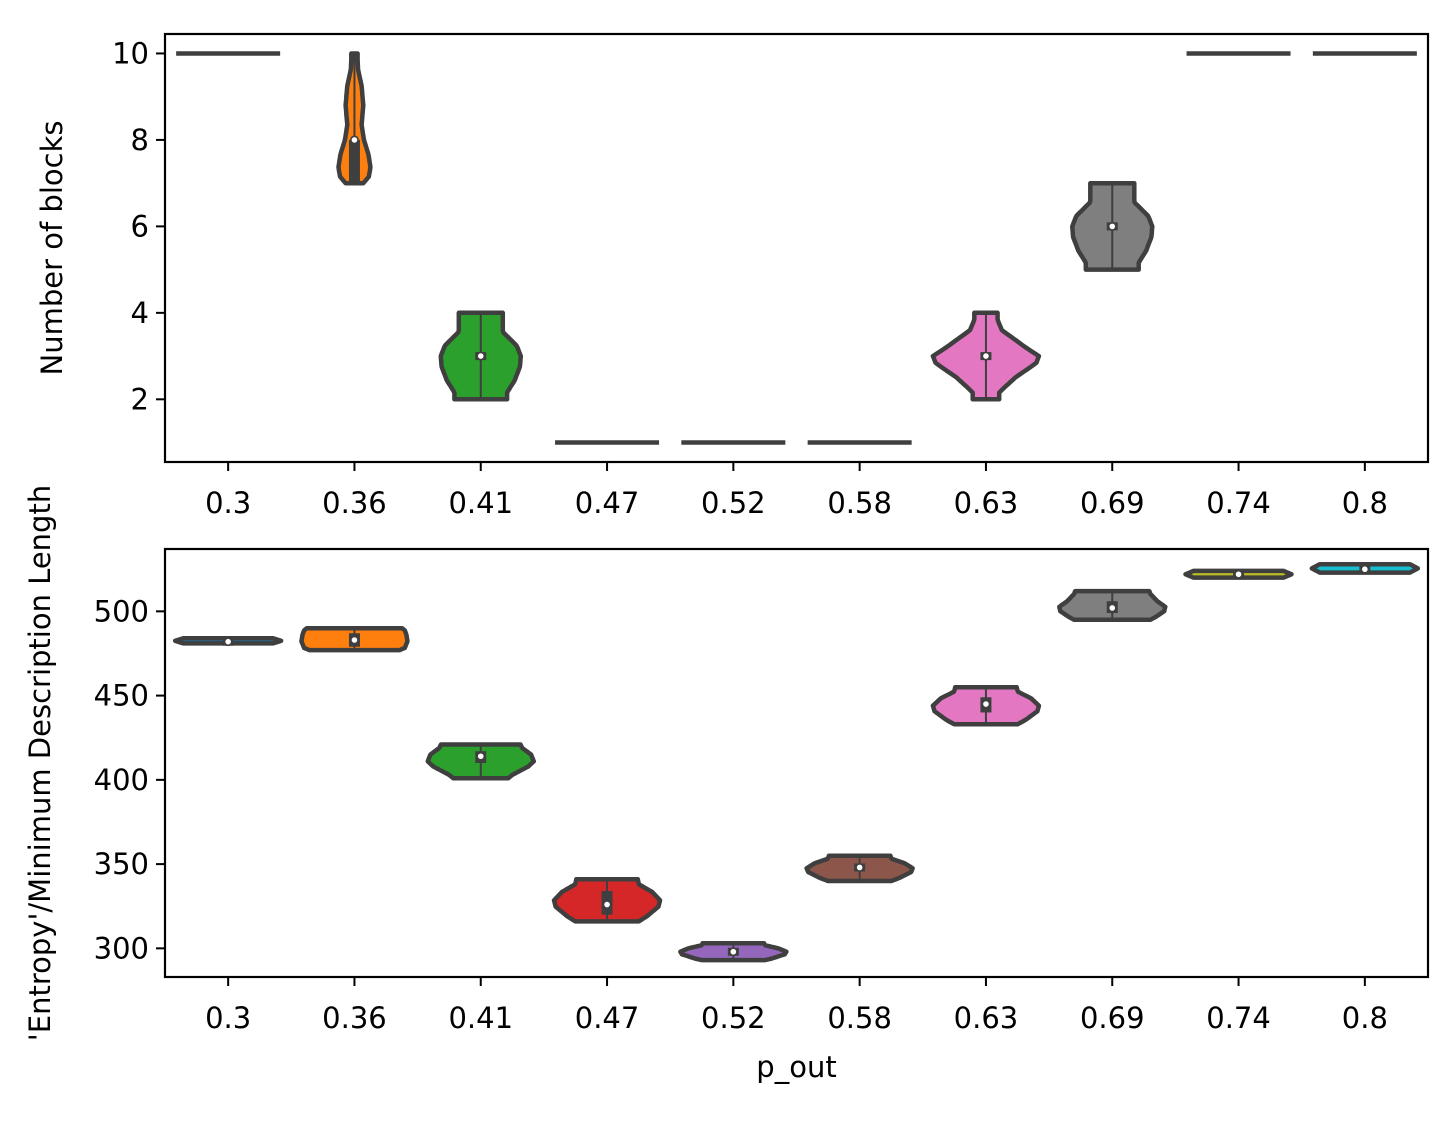 This screenshot has height=1131, width=1451. Describe the element at coordinates (121, 948) in the screenshot. I see `y-tick-label: 300` at that location.